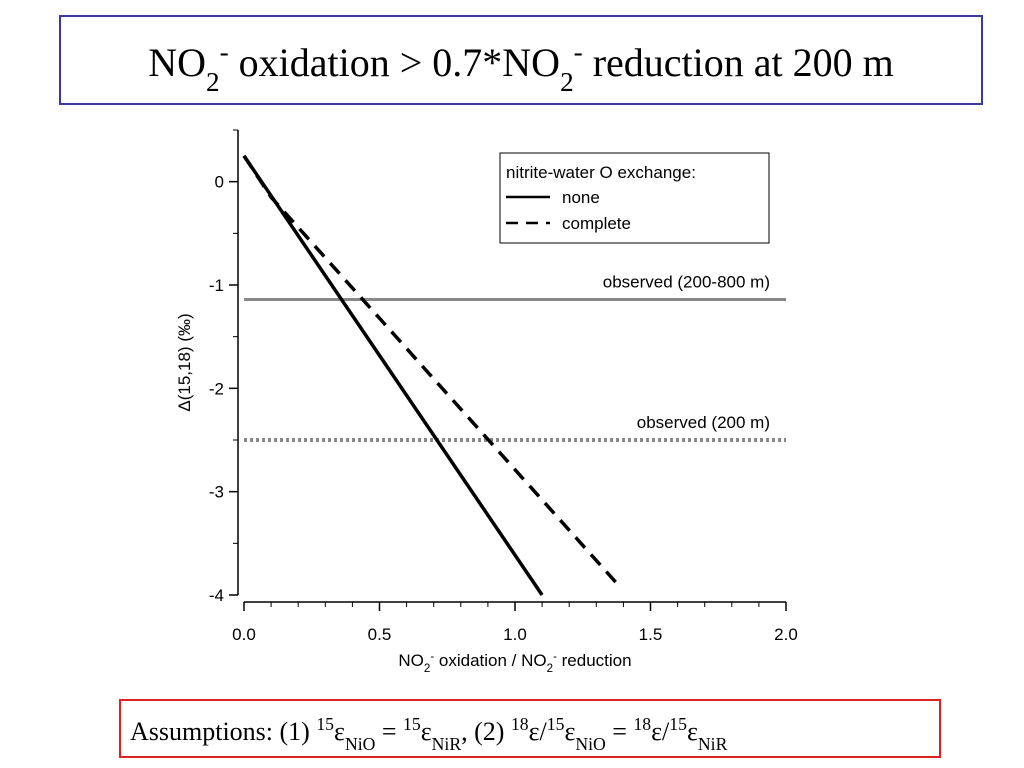 The image size is (1024, 768). What do you see at coordinates (244, 634) in the screenshot?
I see `x-tick-label: 0.0` at bounding box center [244, 634].